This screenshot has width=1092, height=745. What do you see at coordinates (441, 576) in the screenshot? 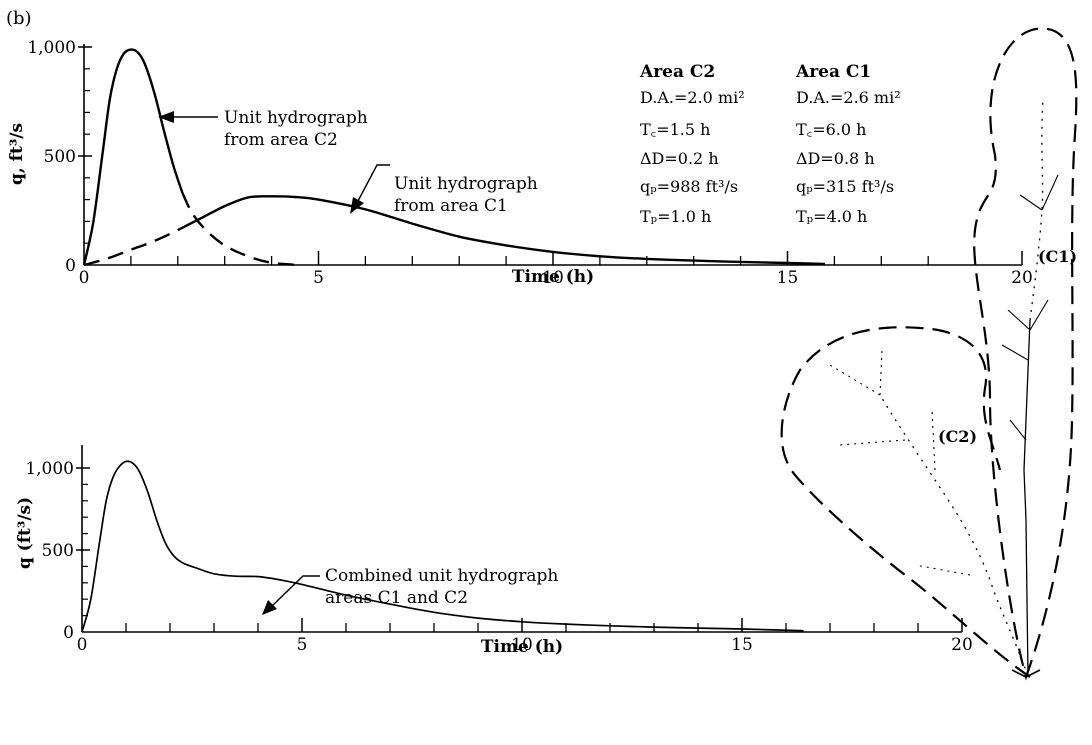
I see `annotation-combined-line-1: Combined unit hydrograph` at bounding box center [441, 576].